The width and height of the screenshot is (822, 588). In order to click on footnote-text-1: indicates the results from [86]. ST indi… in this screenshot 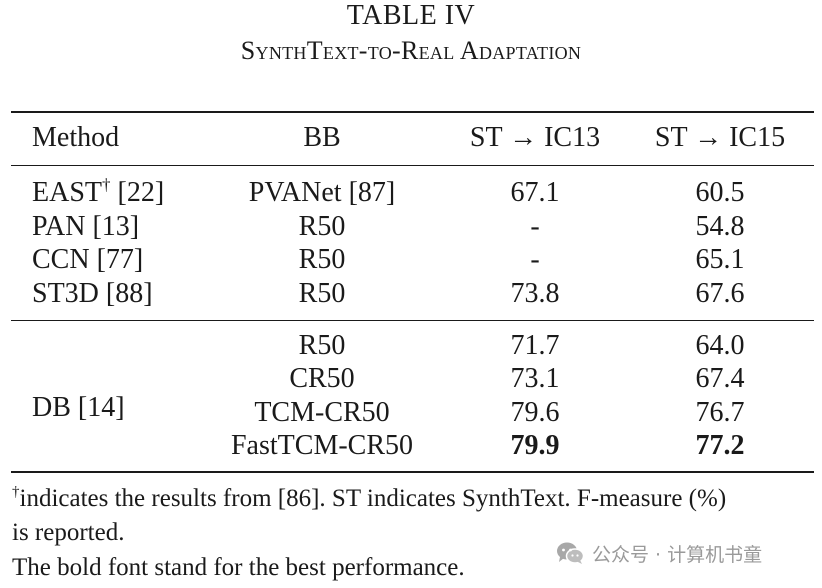, I will do `click(373, 498)`.